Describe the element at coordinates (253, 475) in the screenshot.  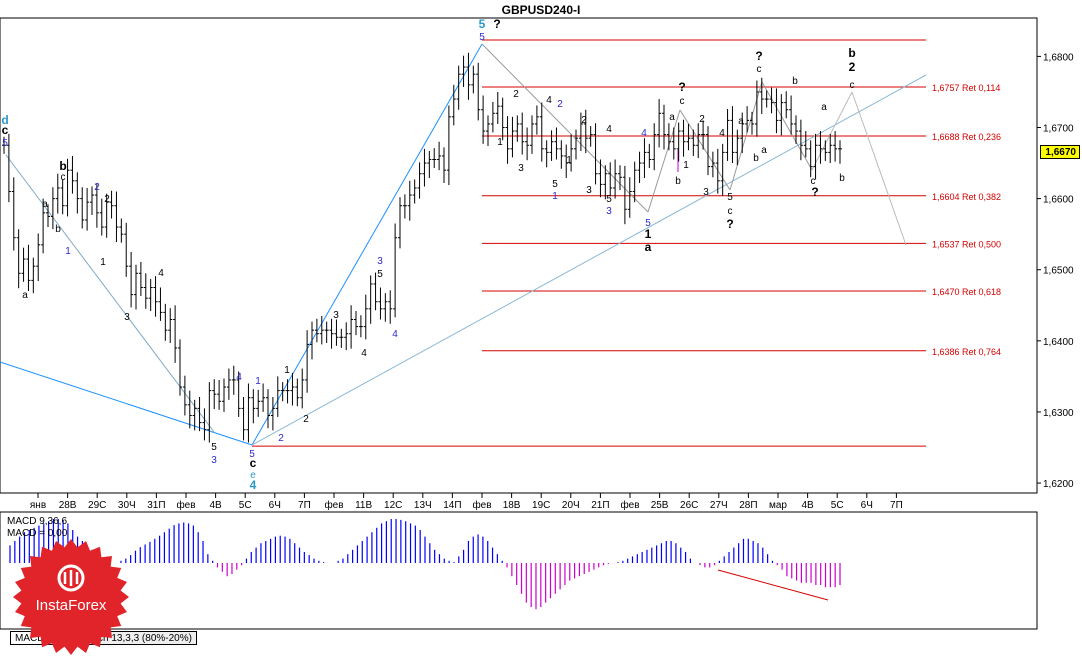
I see `wave-label: e` at that location.